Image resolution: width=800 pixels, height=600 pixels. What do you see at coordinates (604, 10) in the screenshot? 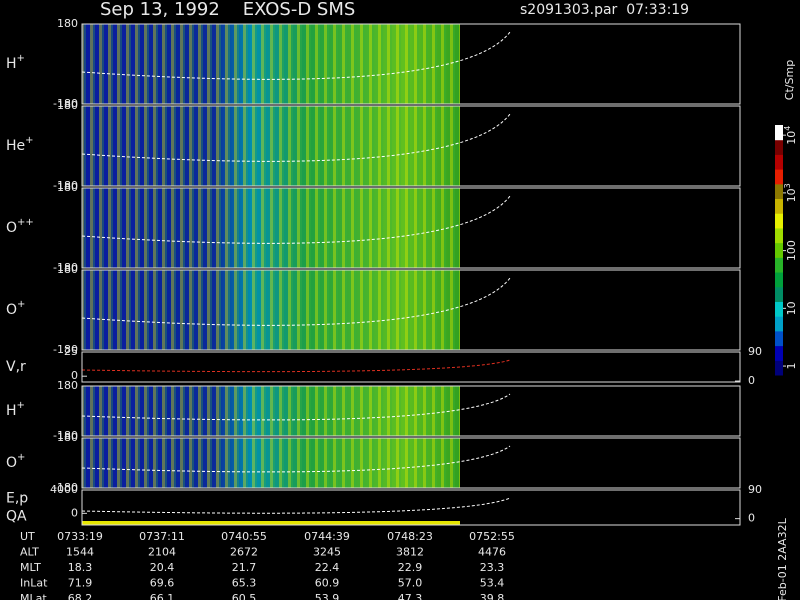
I see `subtitle: s2091303.par 07:33:19` at bounding box center [604, 10].